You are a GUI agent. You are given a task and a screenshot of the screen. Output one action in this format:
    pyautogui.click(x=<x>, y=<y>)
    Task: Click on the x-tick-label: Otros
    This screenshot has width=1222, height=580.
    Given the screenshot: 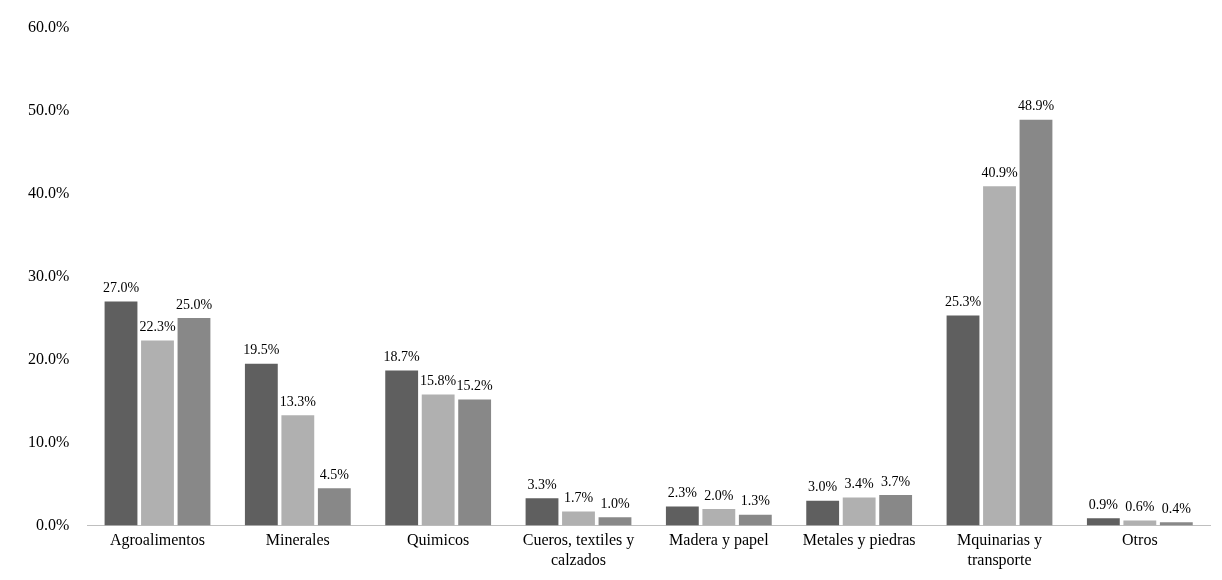 What is the action you would take?
    pyautogui.click(x=1140, y=540)
    